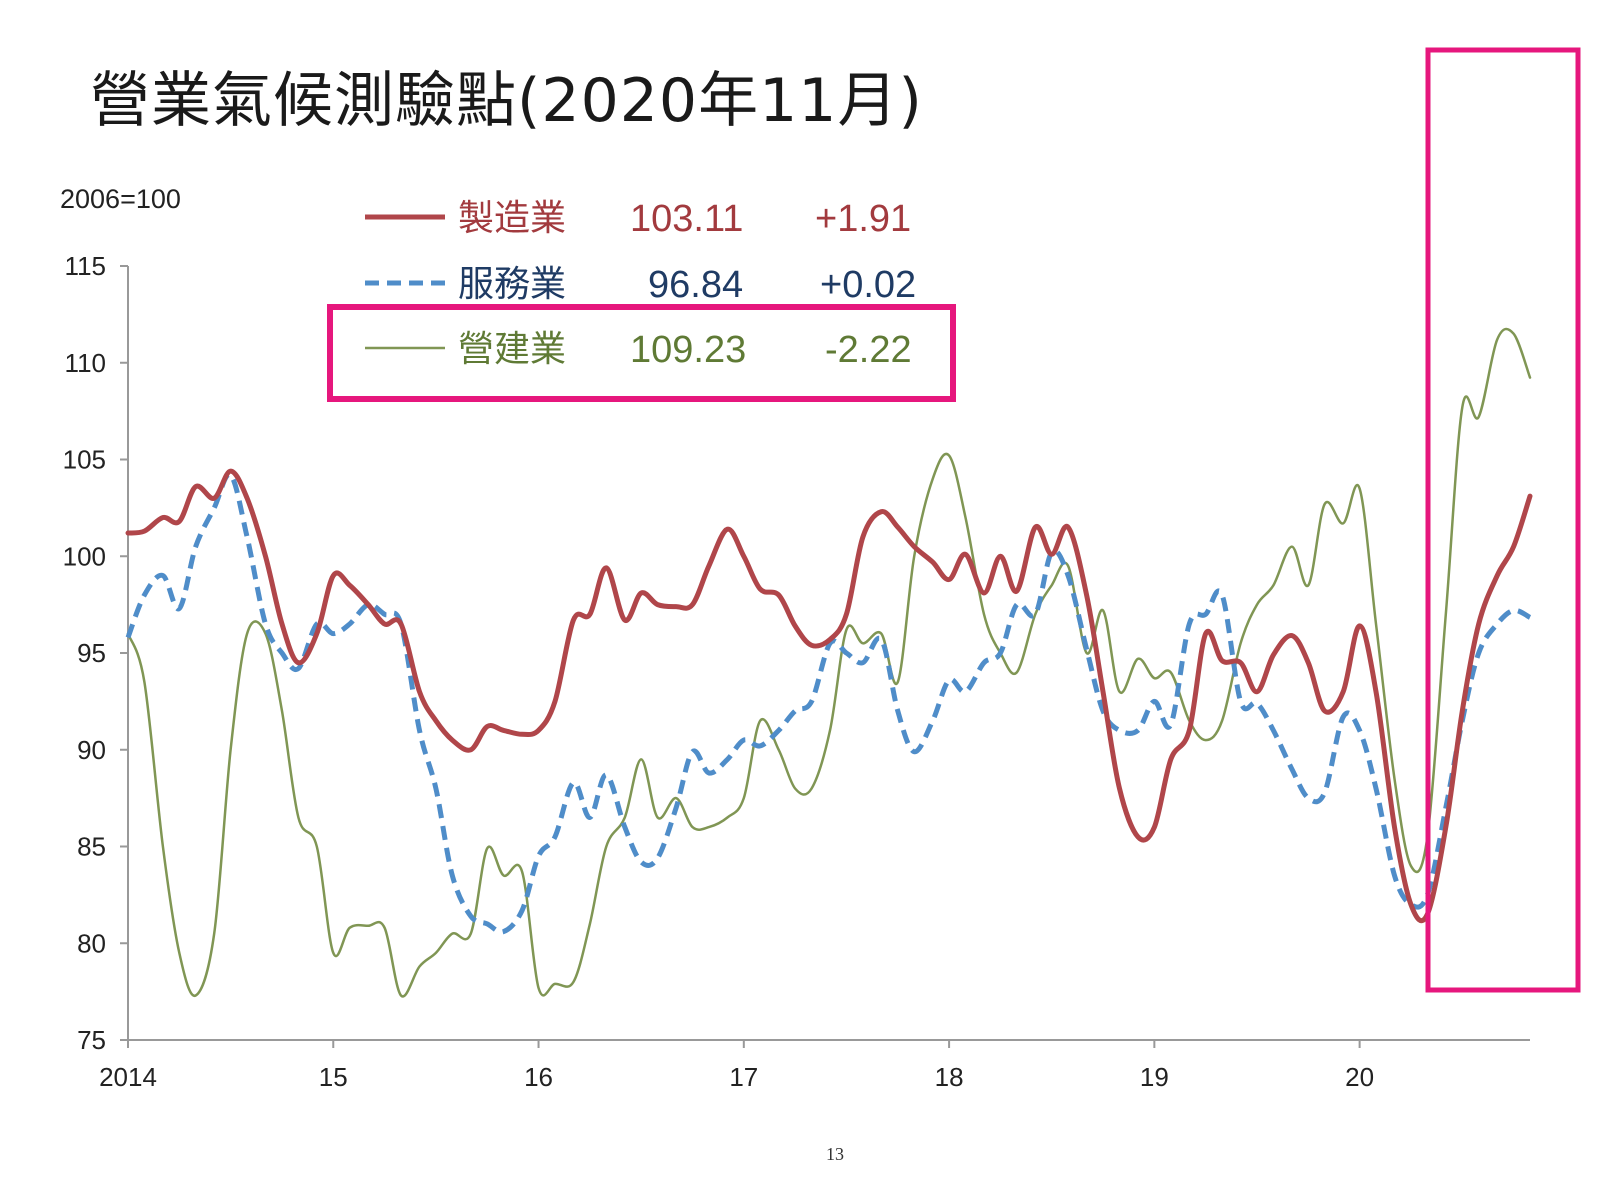 The image size is (1600, 1200). What do you see at coordinates (91, 653) in the screenshot?
I see `y-tick-label: 95` at bounding box center [91, 653].